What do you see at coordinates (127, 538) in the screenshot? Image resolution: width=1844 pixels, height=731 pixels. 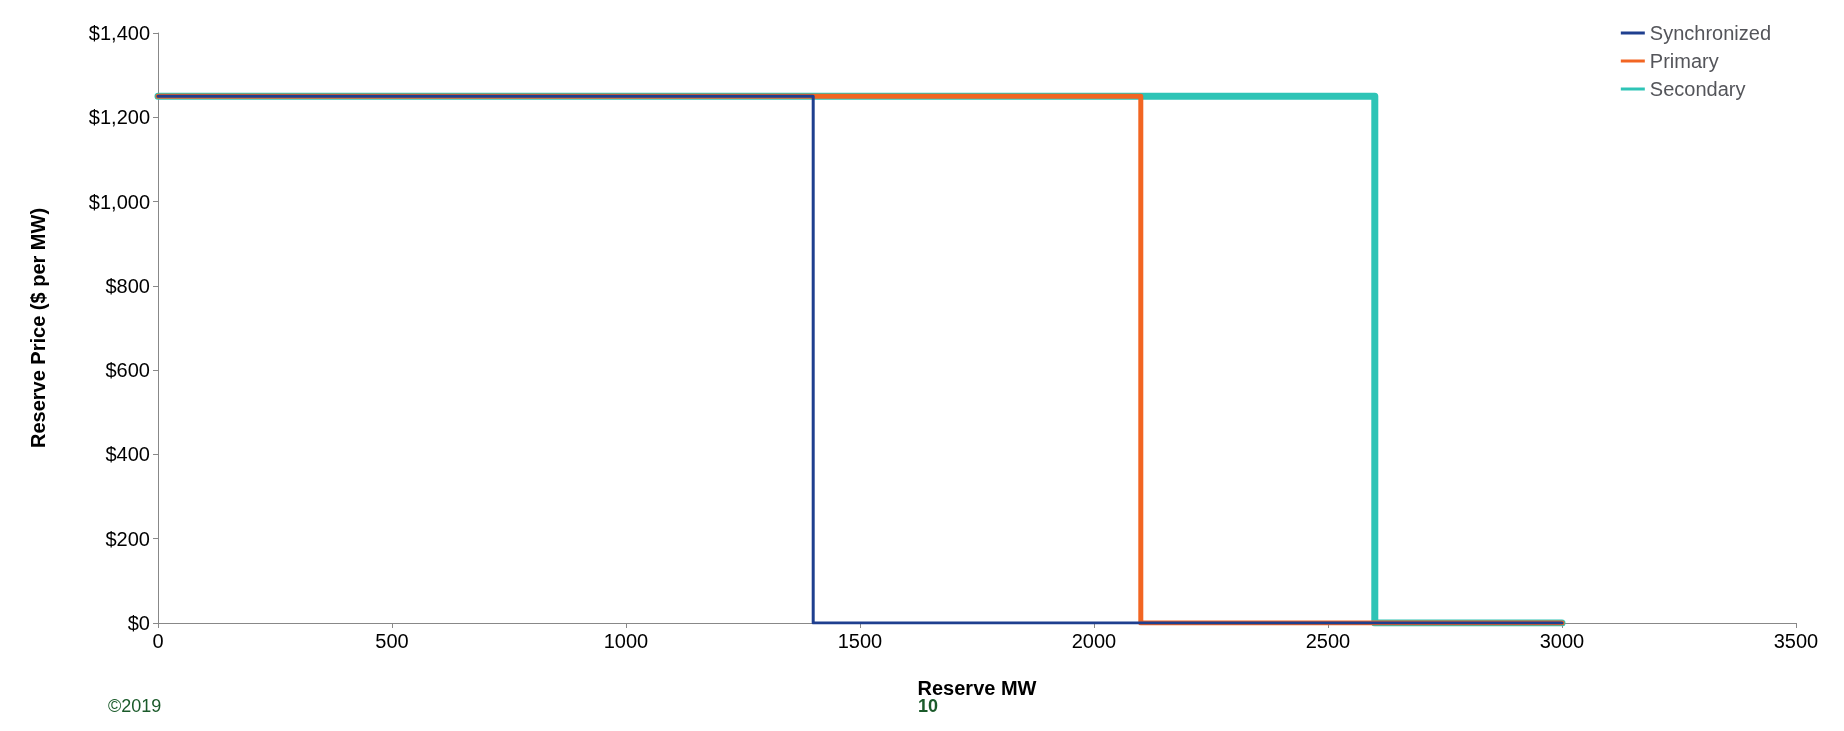 I see `y-tick-label: $200` at bounding box center [127, 538].